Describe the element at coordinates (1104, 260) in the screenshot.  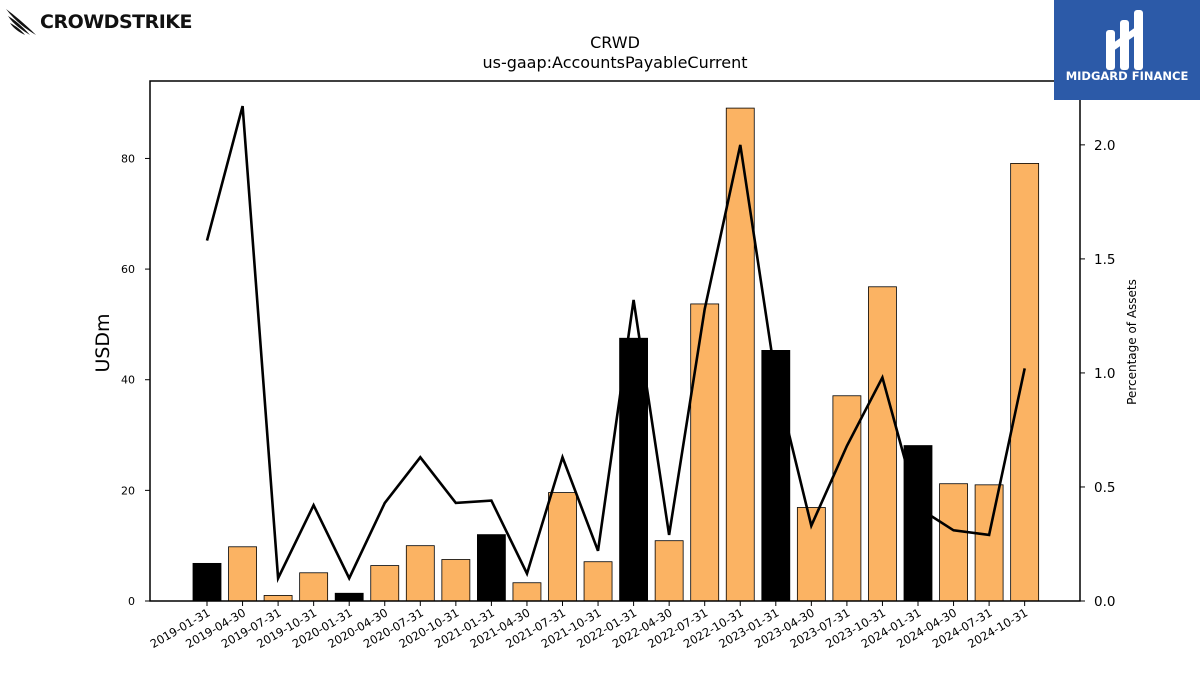
I see `y2-tick-label-1.5: 1.5` at that location.